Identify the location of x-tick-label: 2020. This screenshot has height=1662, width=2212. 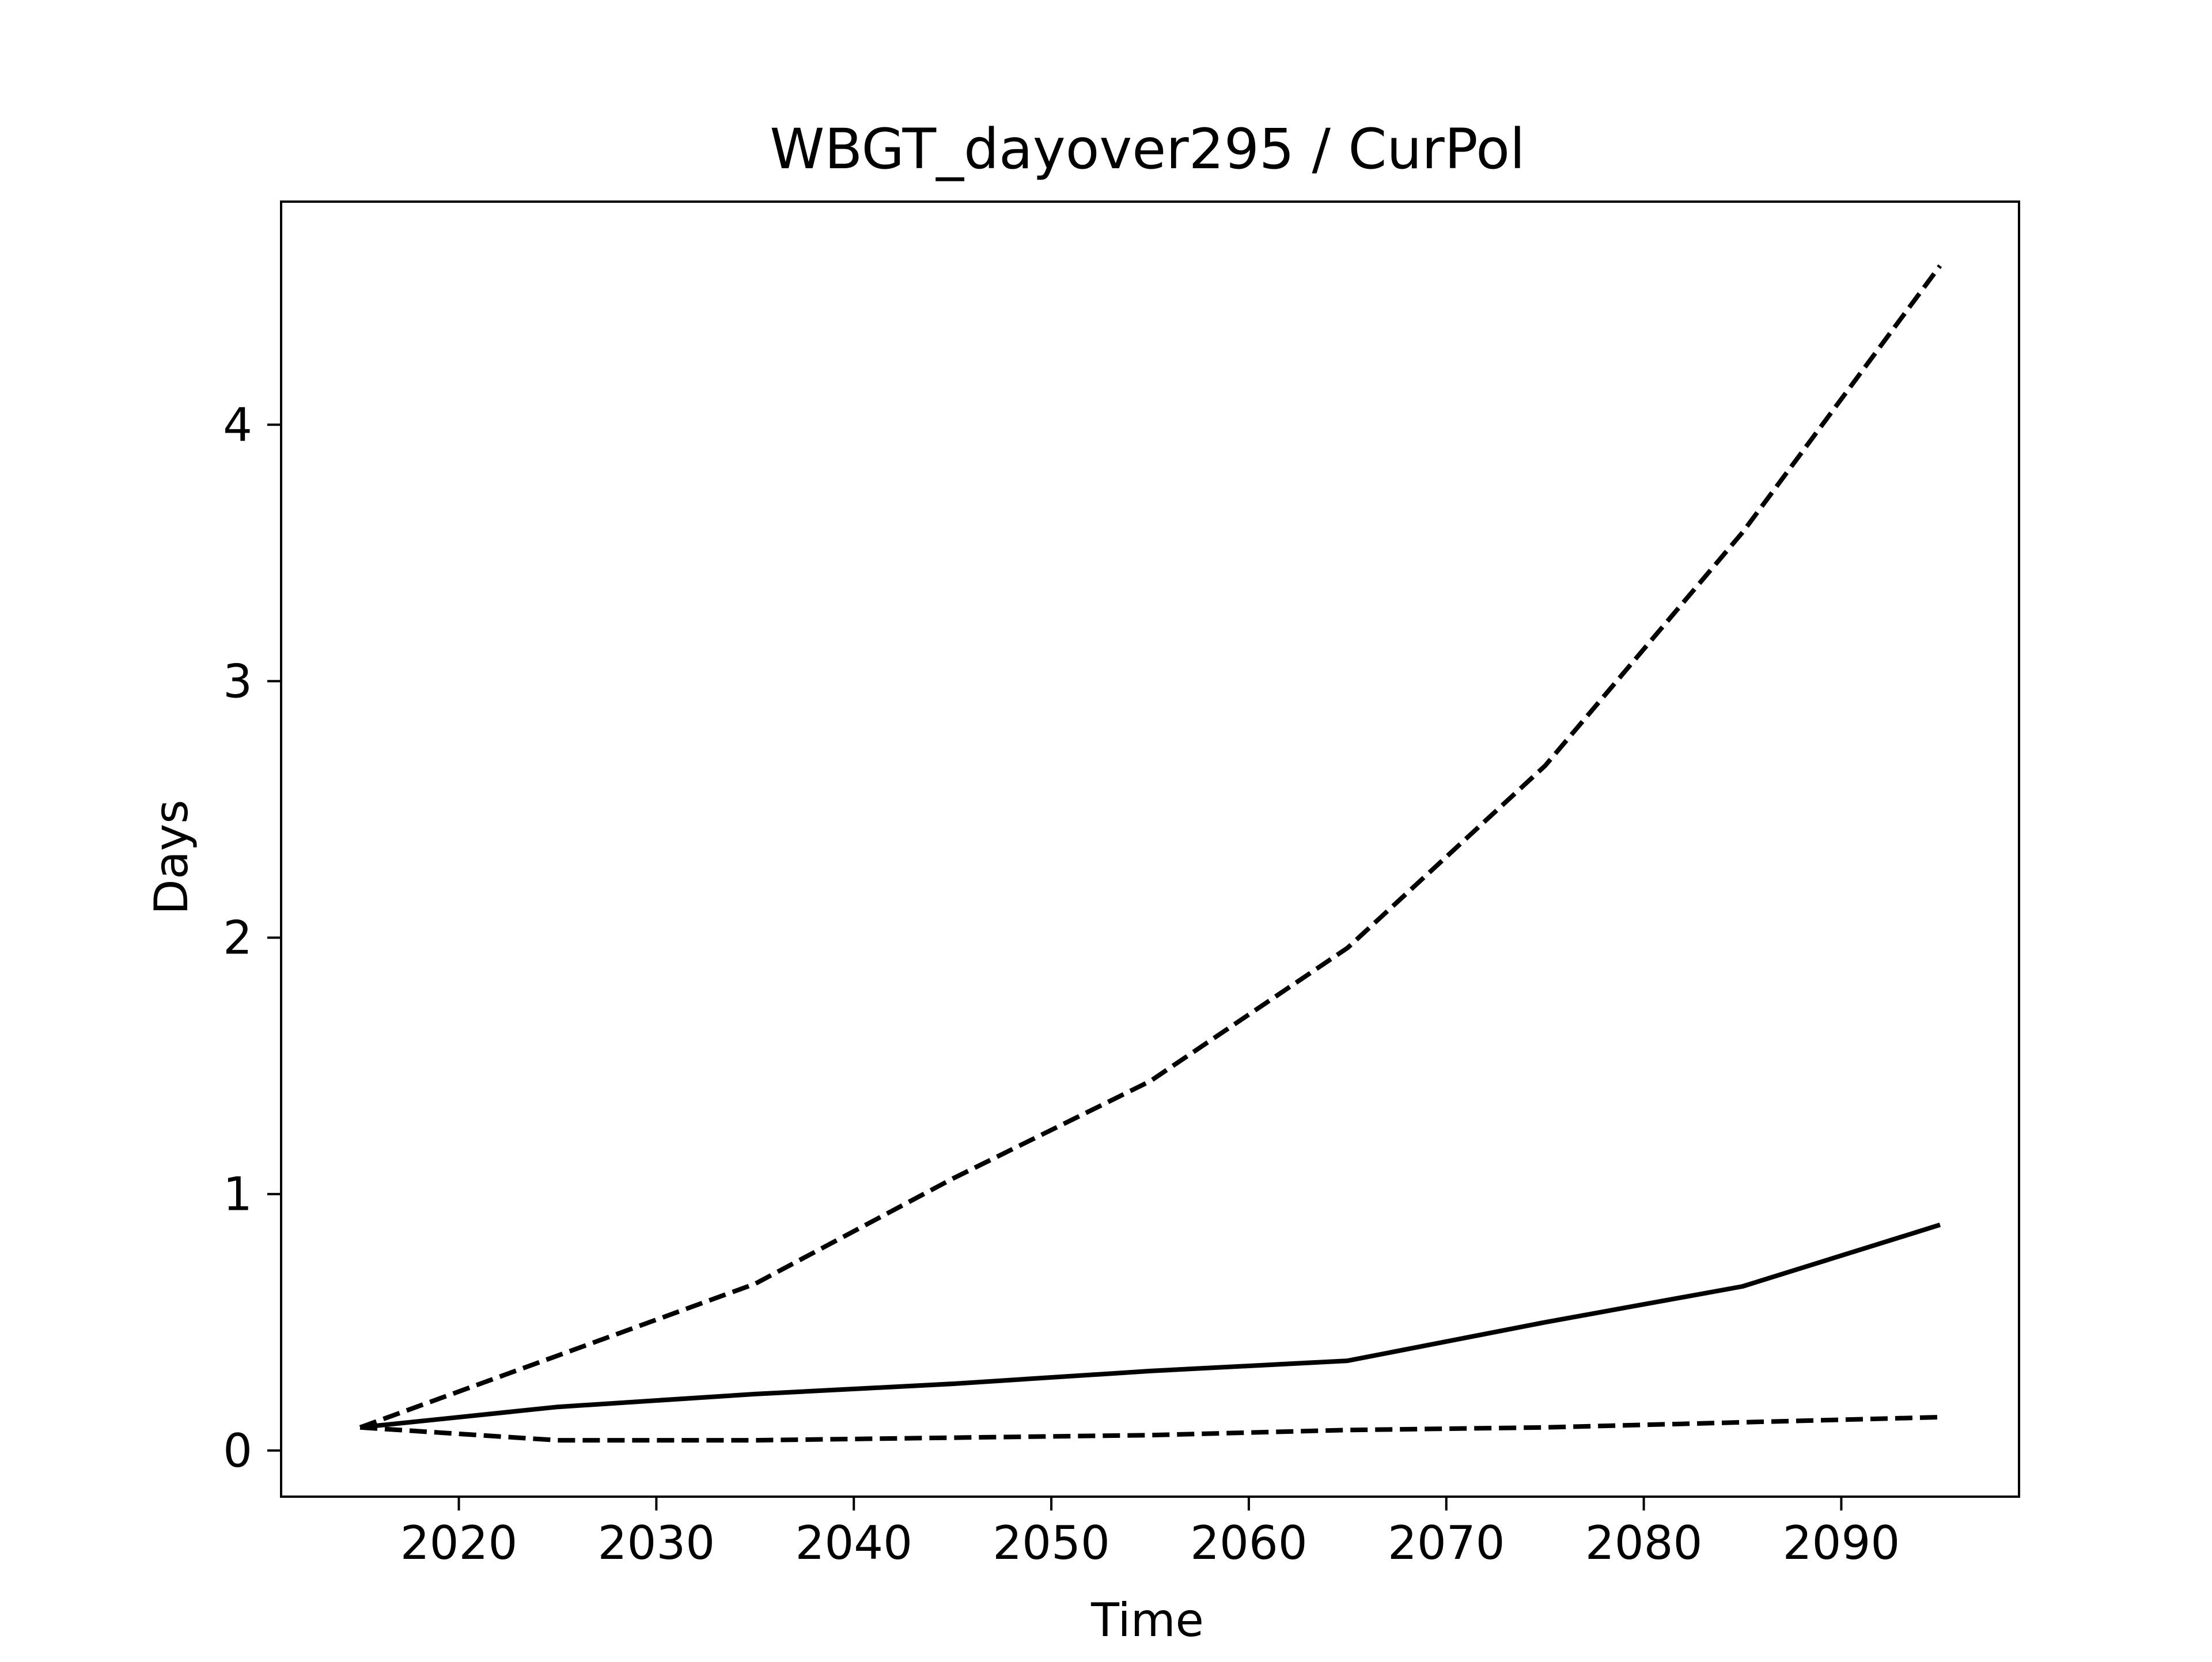
(459, 1543).